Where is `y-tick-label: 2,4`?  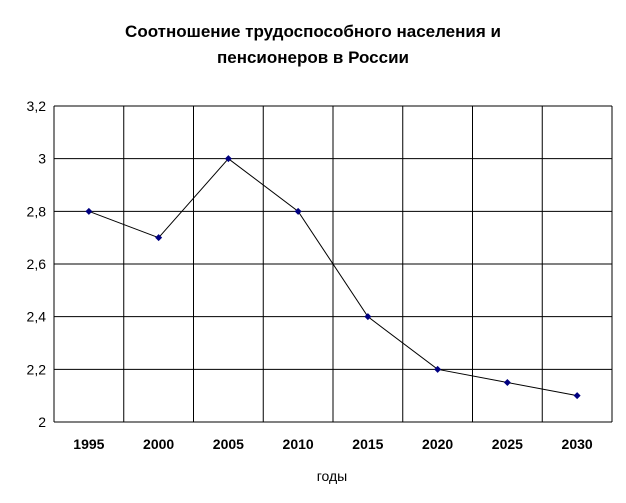 y-tick-label: 2,4 is located at coordinates (37, 317).